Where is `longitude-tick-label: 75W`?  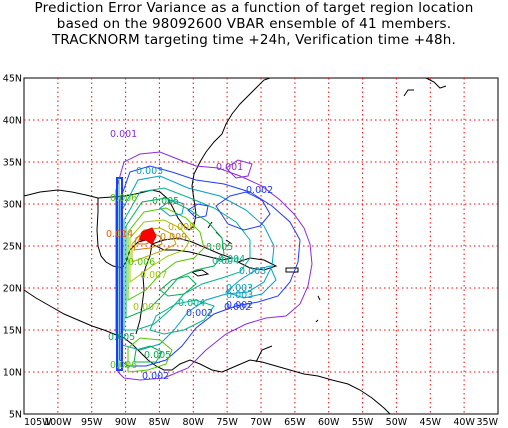
longitude-tick-label: 75W is located at coordinates (227, 422).